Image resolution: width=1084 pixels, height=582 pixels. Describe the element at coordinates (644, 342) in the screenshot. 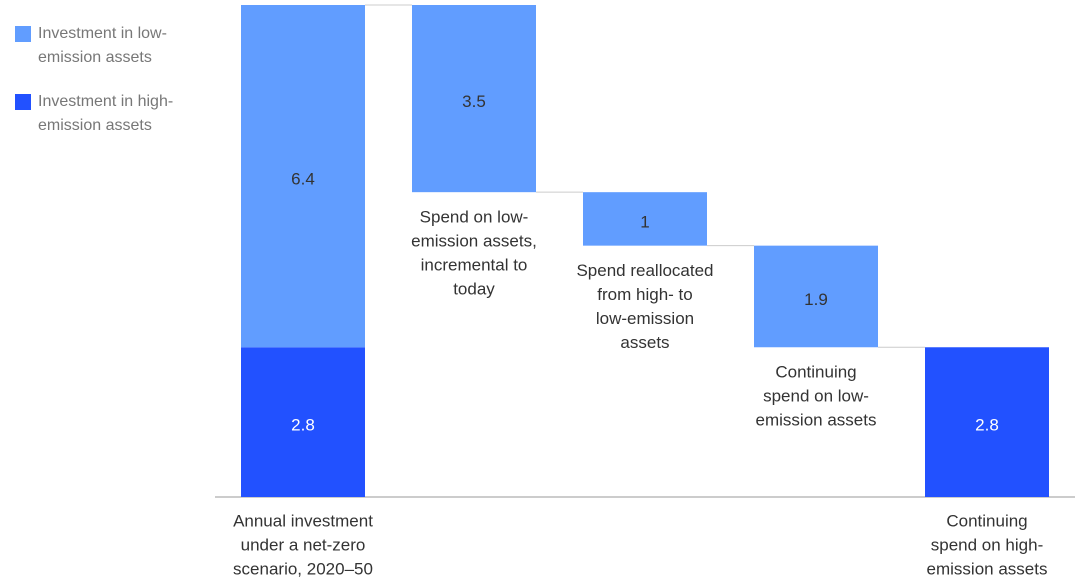

I see `category-label: assets` at that location.